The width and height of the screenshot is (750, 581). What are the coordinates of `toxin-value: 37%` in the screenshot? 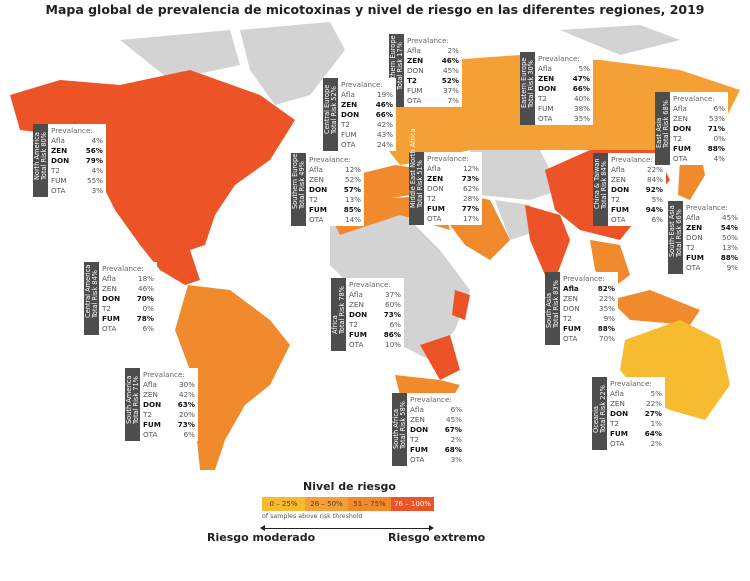 It's located at (451, 90).